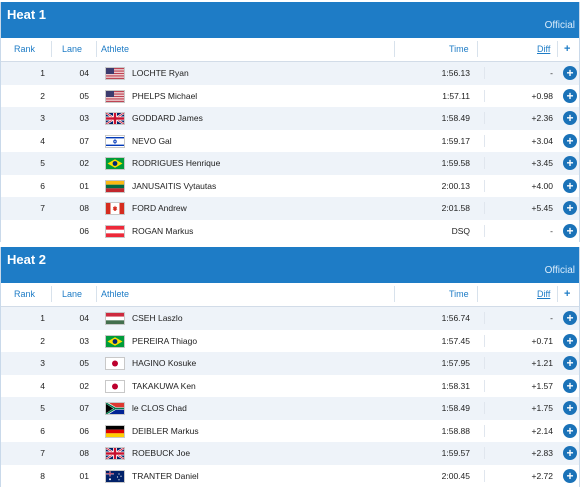 The image size is (582, 490). What do you see at coordinates (174, 185) in the screenshot?
I see `athlete-name: JANUSAITIS Vytautas` at bounding box center [174, 185].